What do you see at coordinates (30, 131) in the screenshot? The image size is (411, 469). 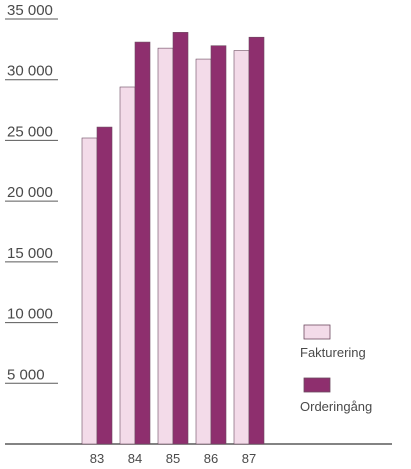 I see `y-tick-label: 25 000` at bounding box center [30, 131].